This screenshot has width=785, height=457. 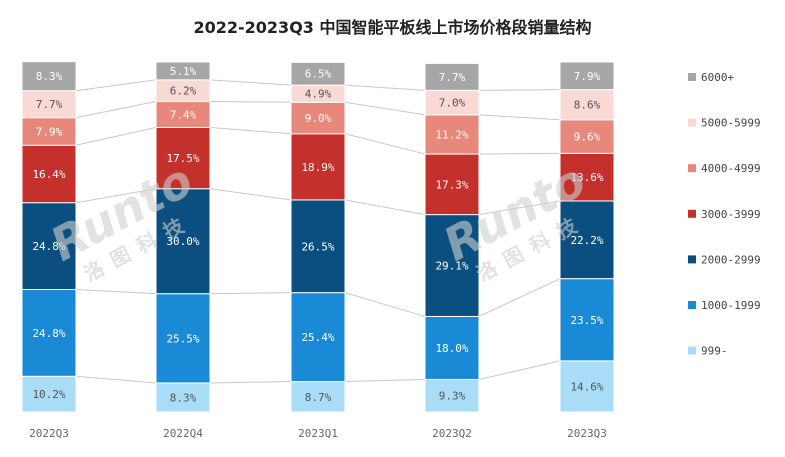 I want to click on data-label: 8.6%, so click(x=587, y=105).